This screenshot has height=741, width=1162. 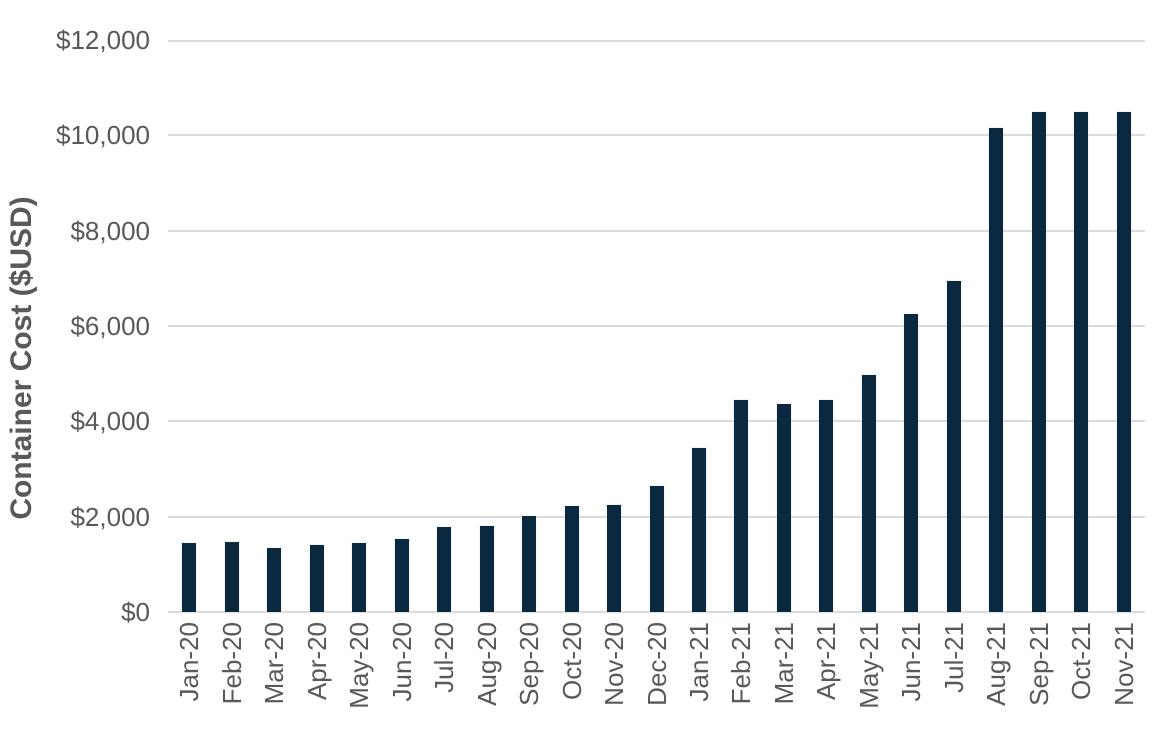 What do you see at coordinates (103, 135) in the screenshot?
I see `y-tick-label-10000: $10,000` at bounding box center [103, 135].